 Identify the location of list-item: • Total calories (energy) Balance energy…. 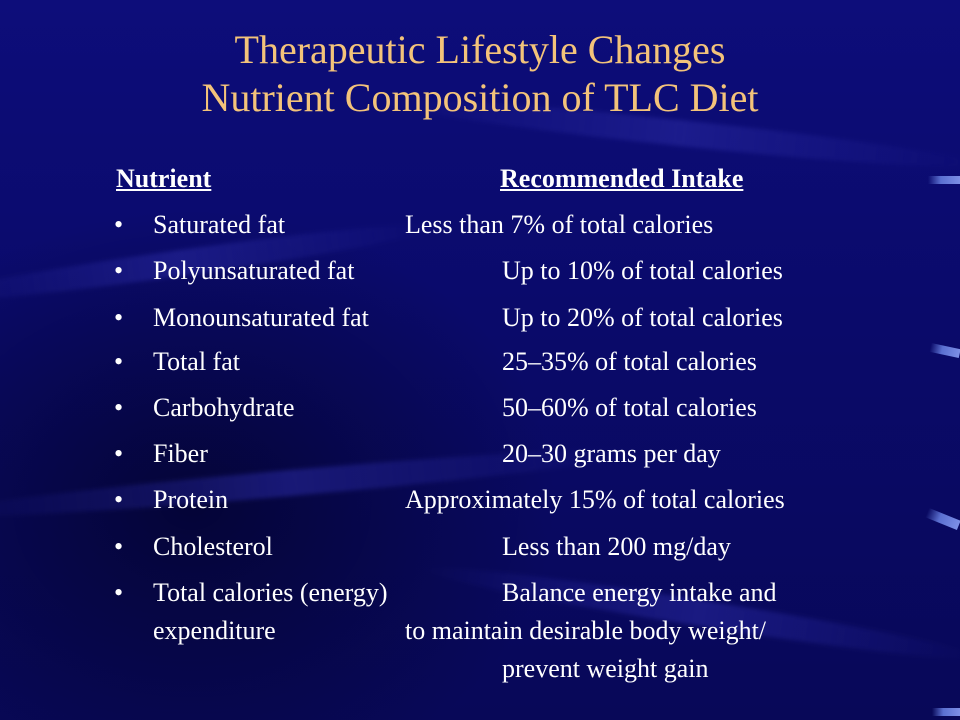
(480, 593).